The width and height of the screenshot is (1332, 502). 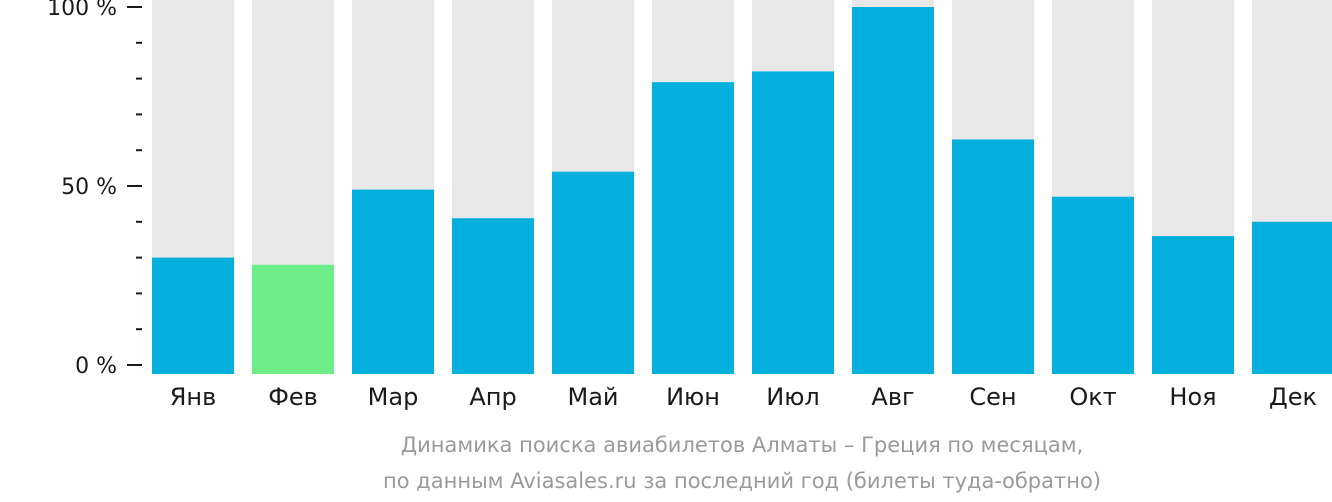 I want to click on y-axis: 0 % 50 % 100 %, so click(x=94, y=189).